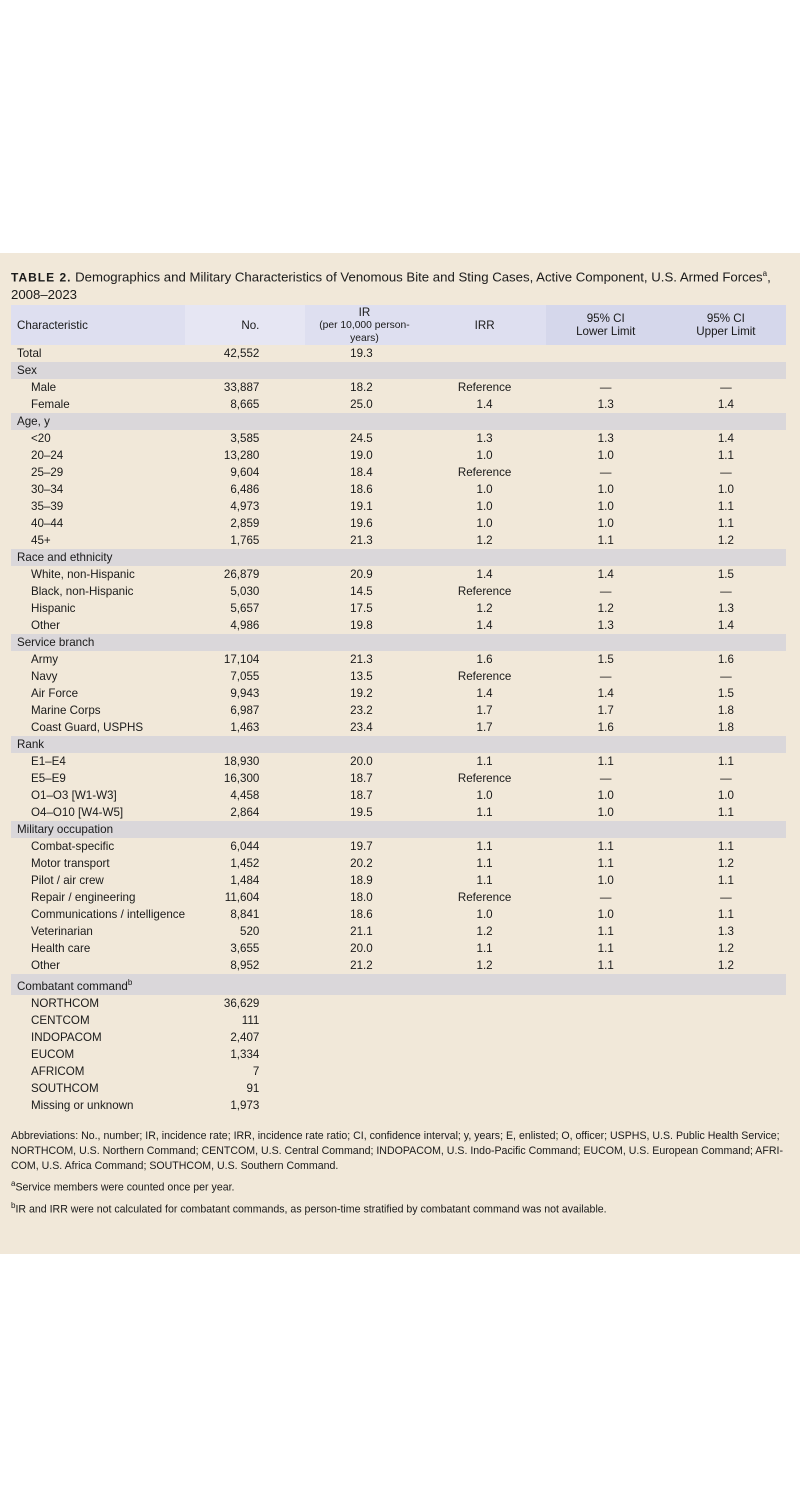  Describe the element at coordinates (398, 931) in the screenshot. I see `table-row: Veterinarian 520 21.1 1.2 1.1 1.3` at that location.